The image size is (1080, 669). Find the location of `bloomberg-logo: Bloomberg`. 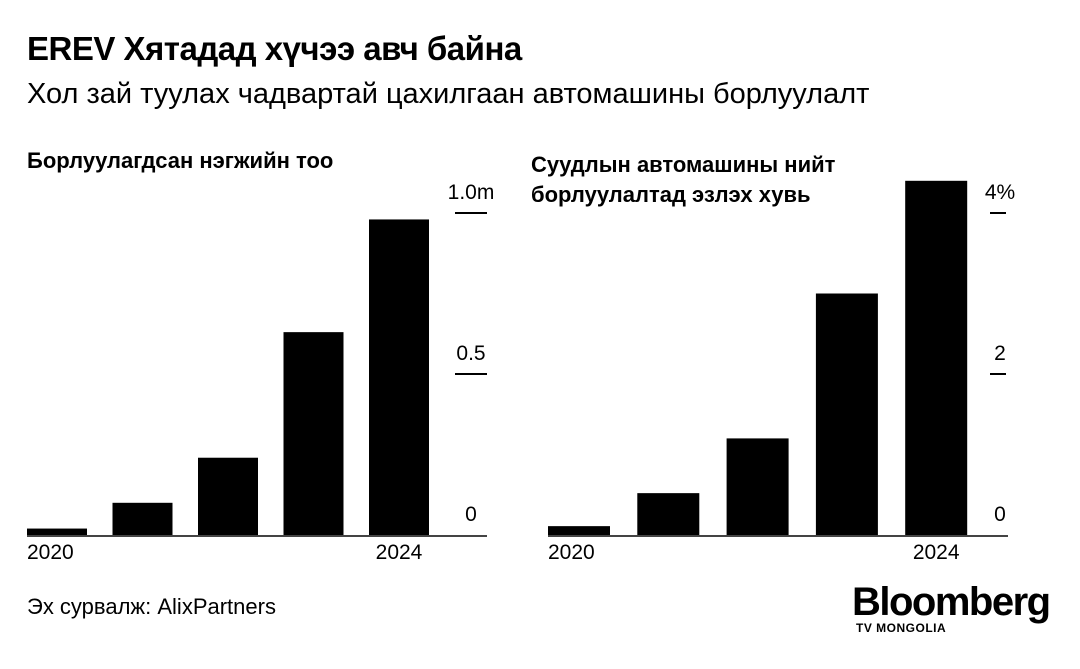

bloomberg-logo: Bloomberg is located at coordinates (951, 602).